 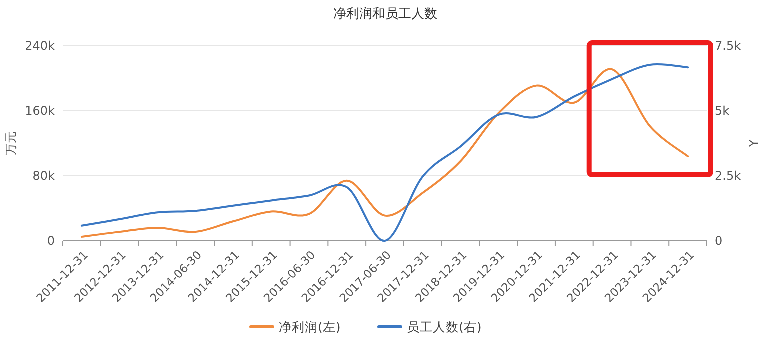 I want to click on y2-axis-title: Y, so click(x=754, y=143).